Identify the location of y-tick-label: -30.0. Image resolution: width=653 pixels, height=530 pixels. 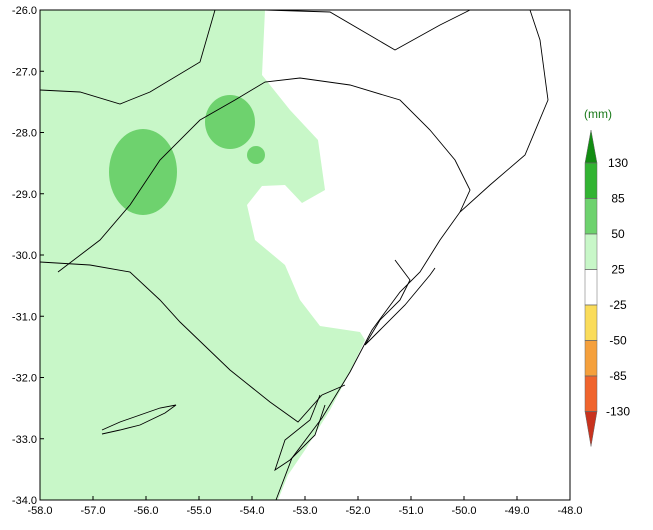
(24, 256).